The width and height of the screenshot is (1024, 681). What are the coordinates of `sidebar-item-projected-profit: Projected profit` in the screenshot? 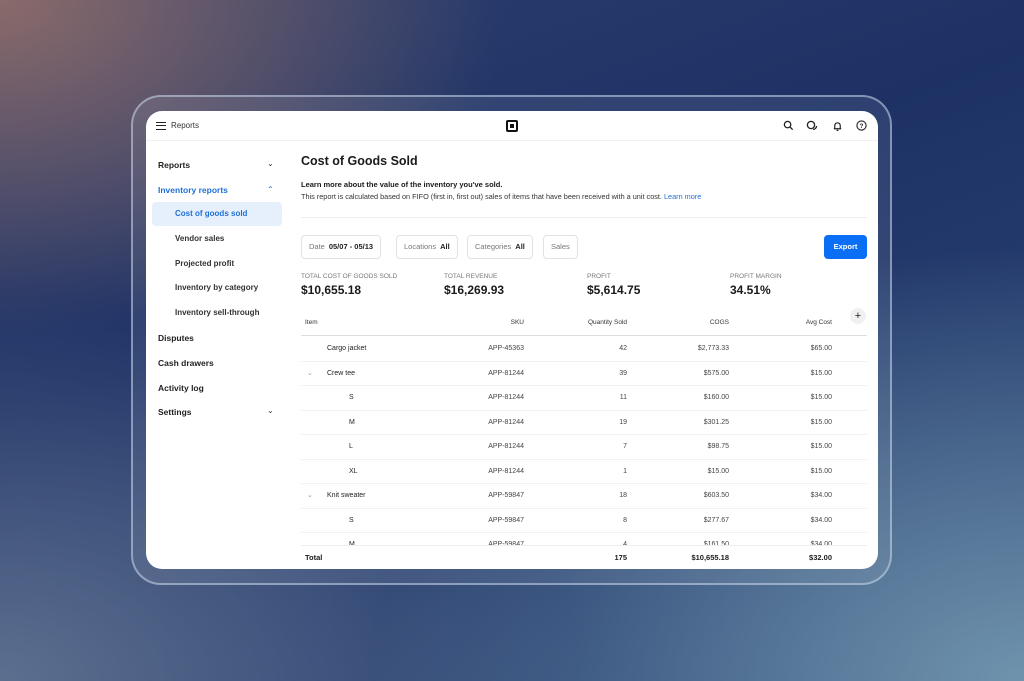 It's located at (205, 263).